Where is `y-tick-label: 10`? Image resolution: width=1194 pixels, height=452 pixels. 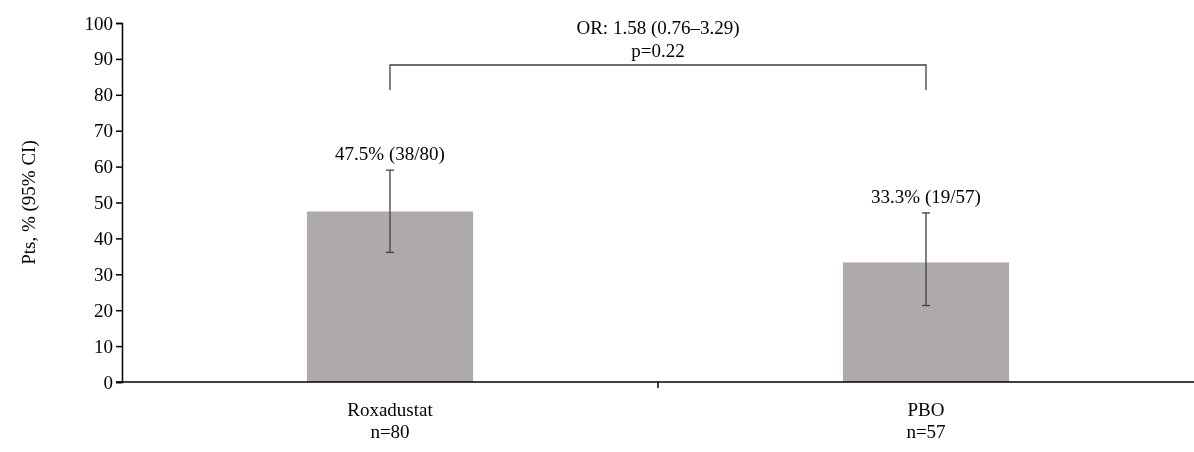 y-tick-label: 10 is located at coordinates (103, 346).